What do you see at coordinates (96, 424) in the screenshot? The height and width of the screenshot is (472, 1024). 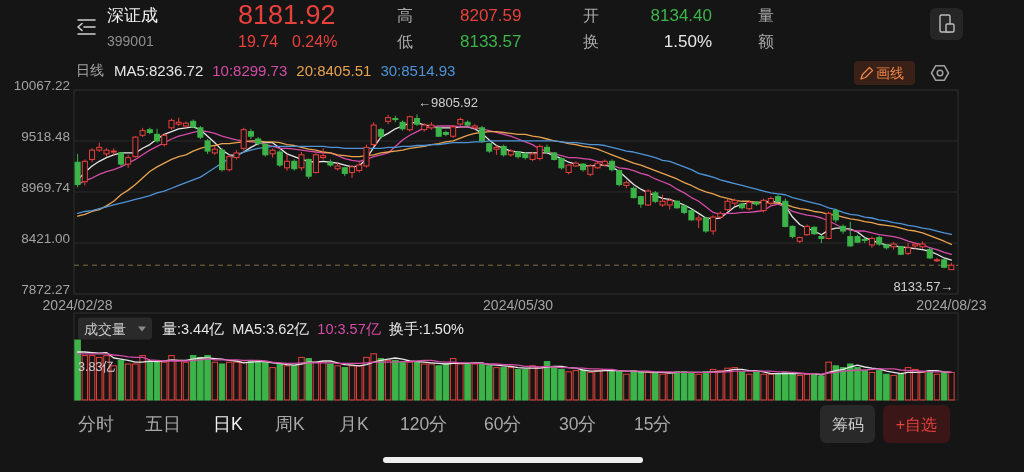 I see `tab-label: 分时` at bounding box center [96, 424].